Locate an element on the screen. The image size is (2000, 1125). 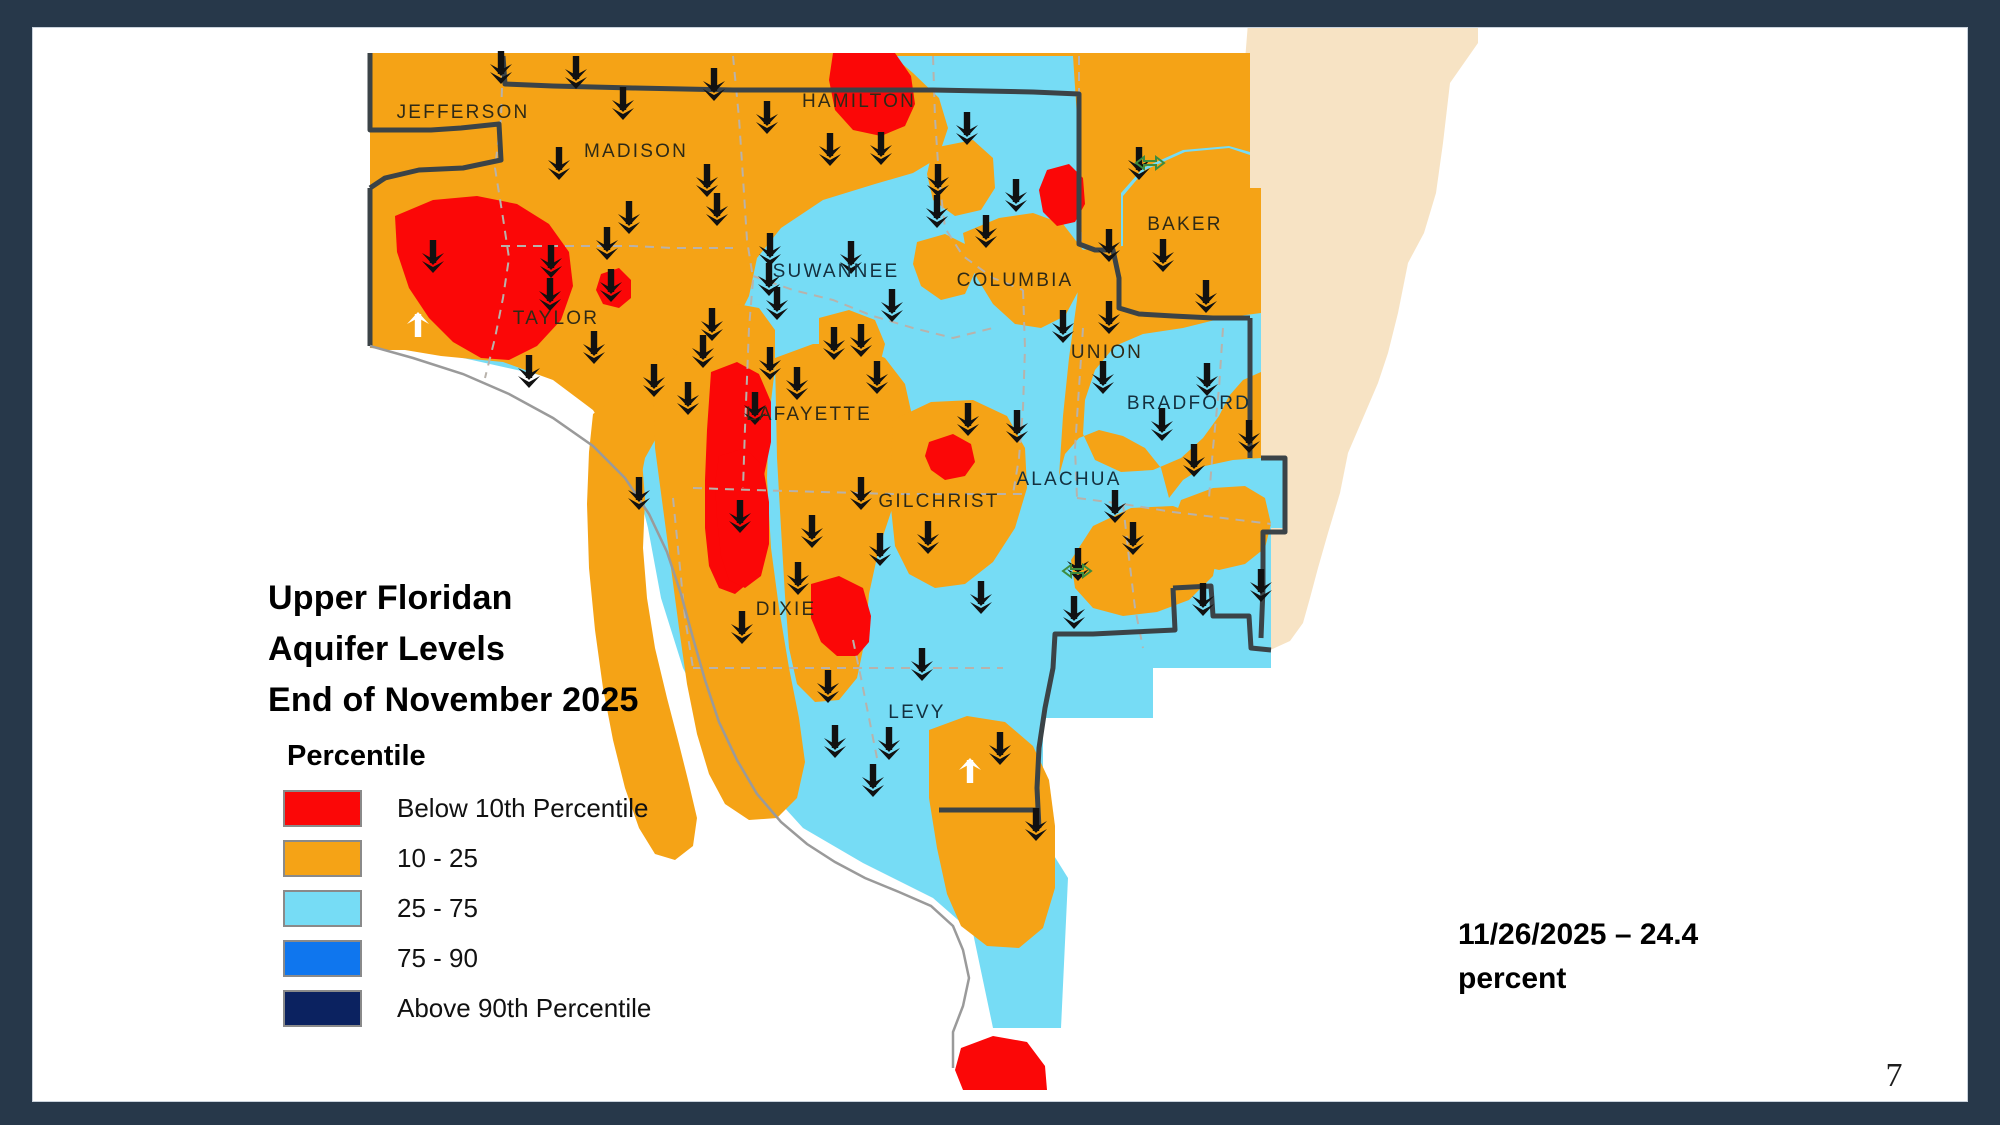
legend-item-above-90: Above 90th Percentile is located at coordinates (543, 1008).